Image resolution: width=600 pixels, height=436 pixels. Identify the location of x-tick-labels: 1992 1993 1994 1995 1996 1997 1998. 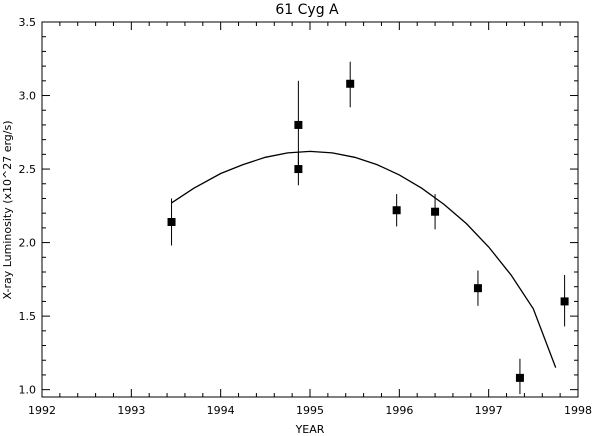
(310, 410).